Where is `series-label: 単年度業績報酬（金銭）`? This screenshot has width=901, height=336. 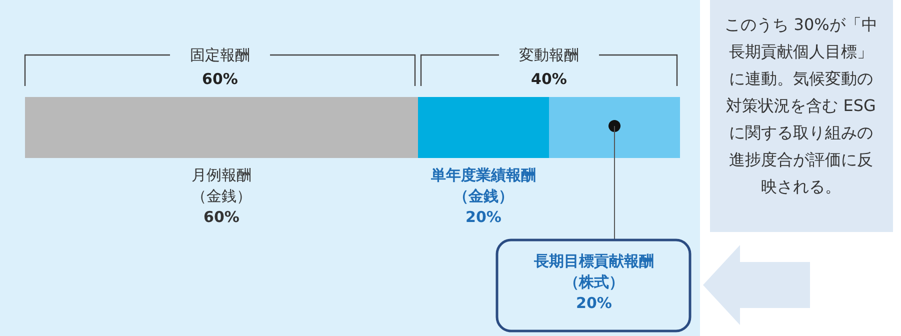 series-label: 単年度業績報酬（金銭） is located at coordinates (483, 185).